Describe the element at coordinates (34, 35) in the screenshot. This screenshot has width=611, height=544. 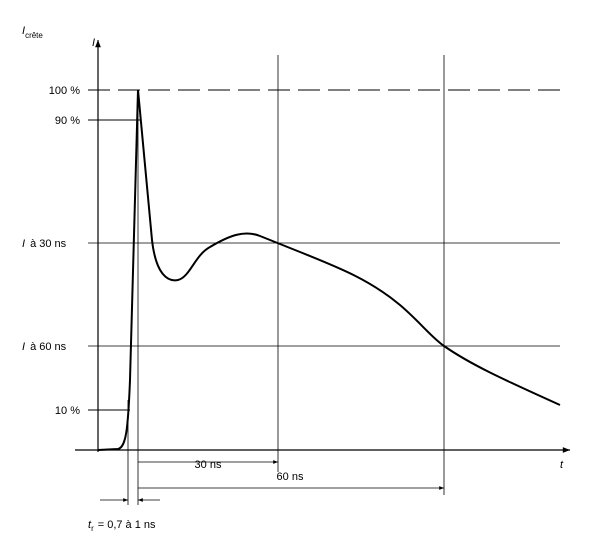
I see `subscript: crête` at that location.